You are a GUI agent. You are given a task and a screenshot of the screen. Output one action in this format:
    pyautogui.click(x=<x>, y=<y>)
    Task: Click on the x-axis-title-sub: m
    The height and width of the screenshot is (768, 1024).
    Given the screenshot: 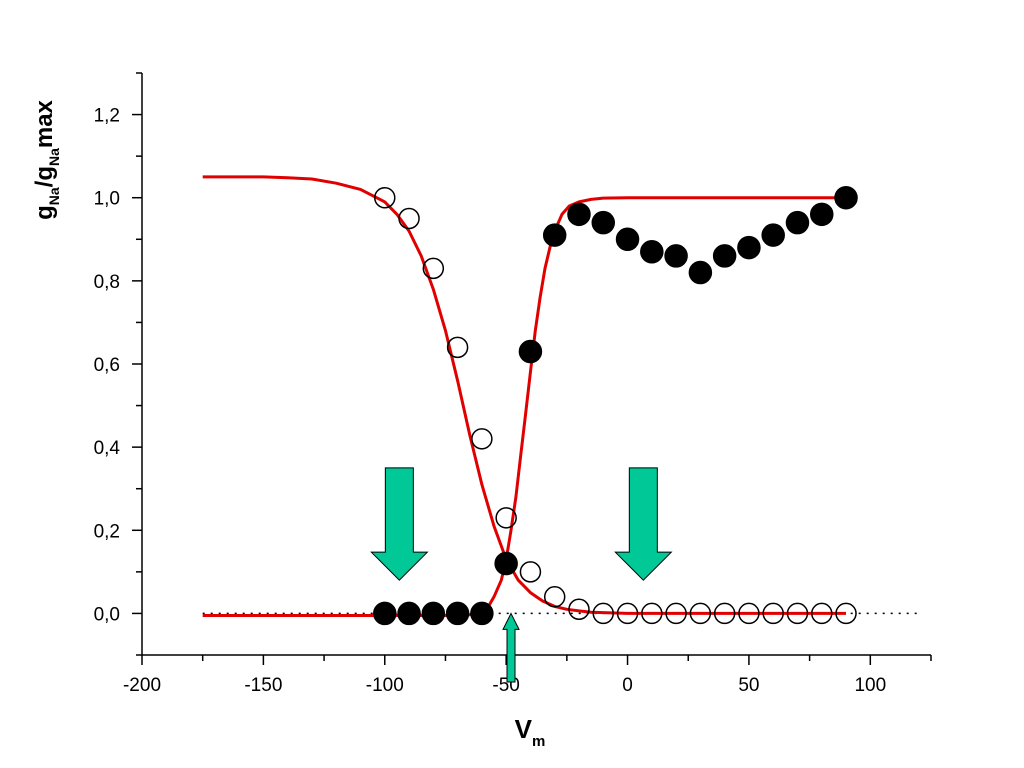 What is the action you would take?
    pyautogui.click(x=538, y=741)
    